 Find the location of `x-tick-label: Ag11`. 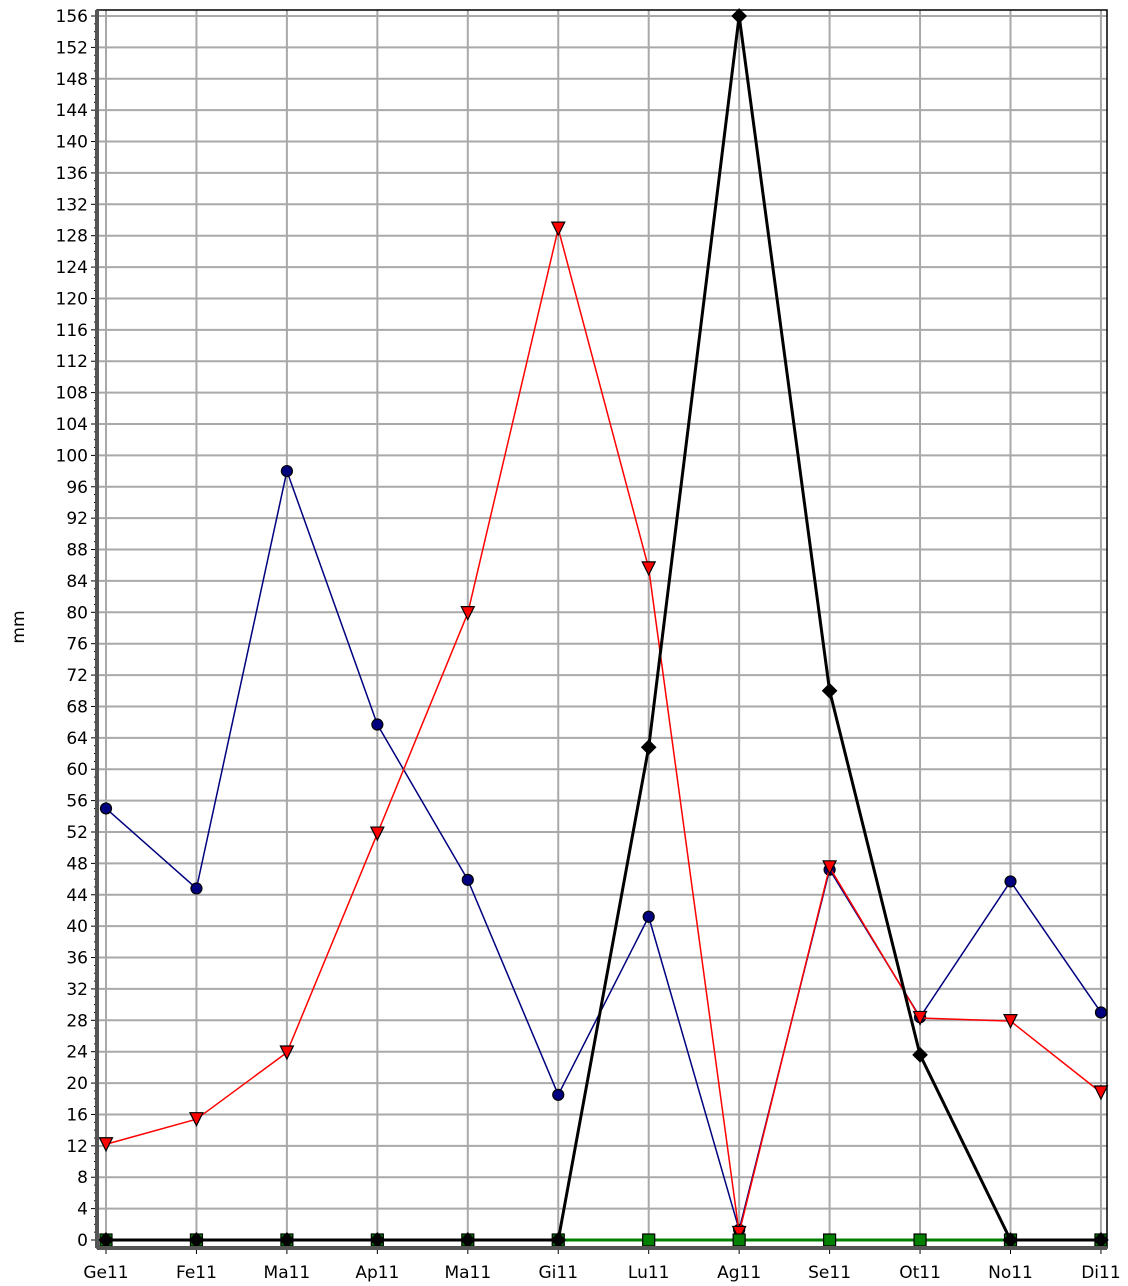

x-tick-label: Ag11 is located at coordinates (739, 1273).